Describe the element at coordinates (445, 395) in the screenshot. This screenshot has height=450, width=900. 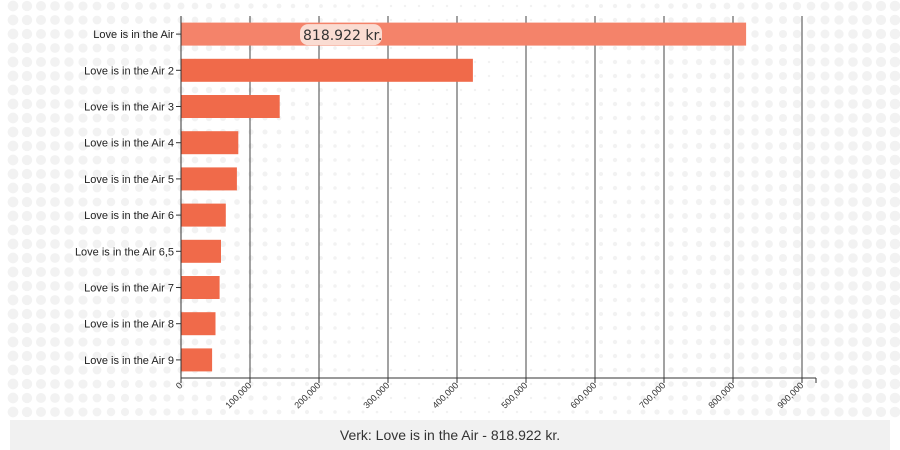
I see `x-tick-label: 400,000` at that location.